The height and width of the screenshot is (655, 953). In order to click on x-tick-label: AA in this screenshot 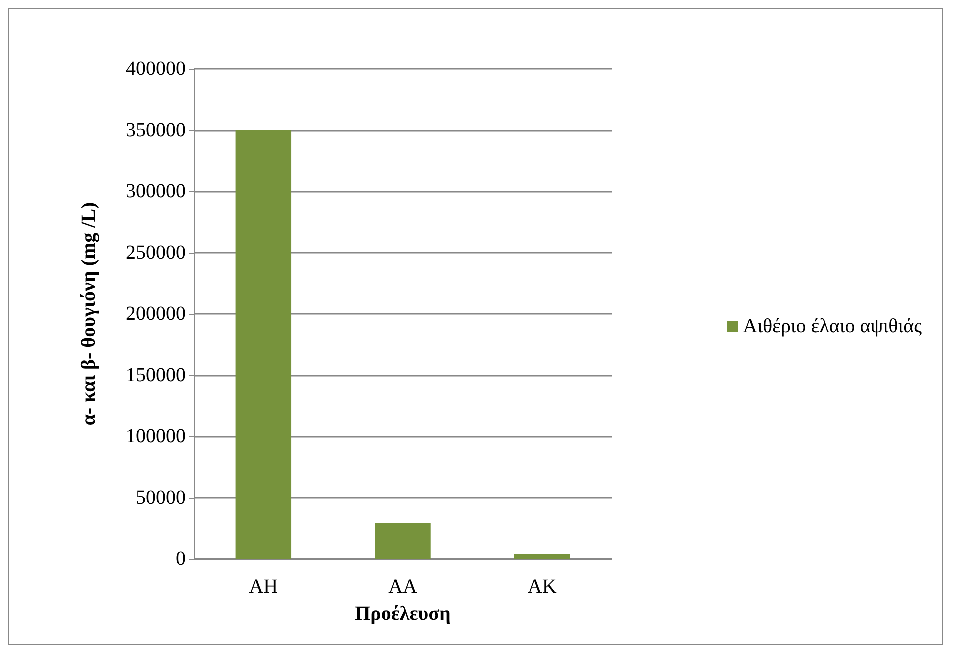, I will do `click(403, 587)`.